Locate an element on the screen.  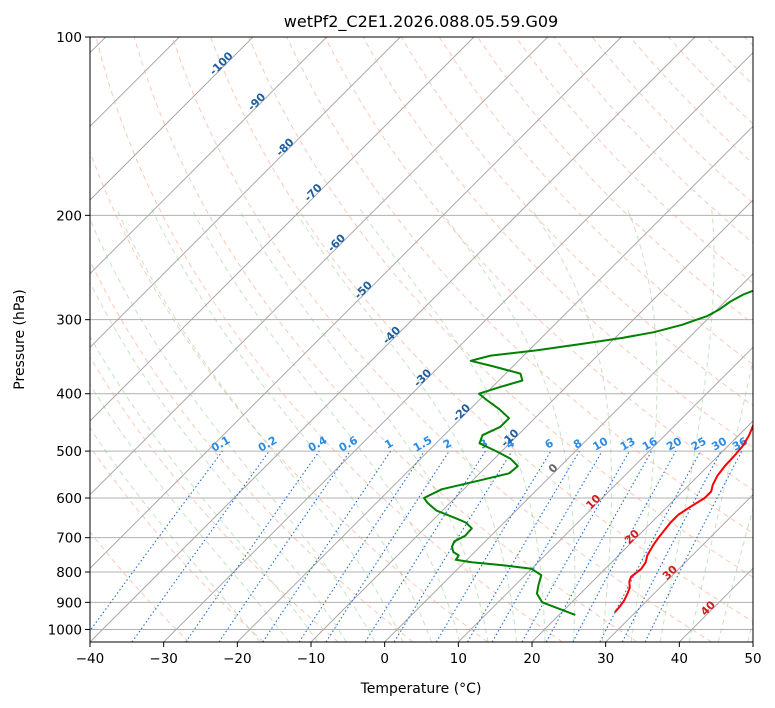
x-tick-label: 50 is located at coordinates (752, 659).